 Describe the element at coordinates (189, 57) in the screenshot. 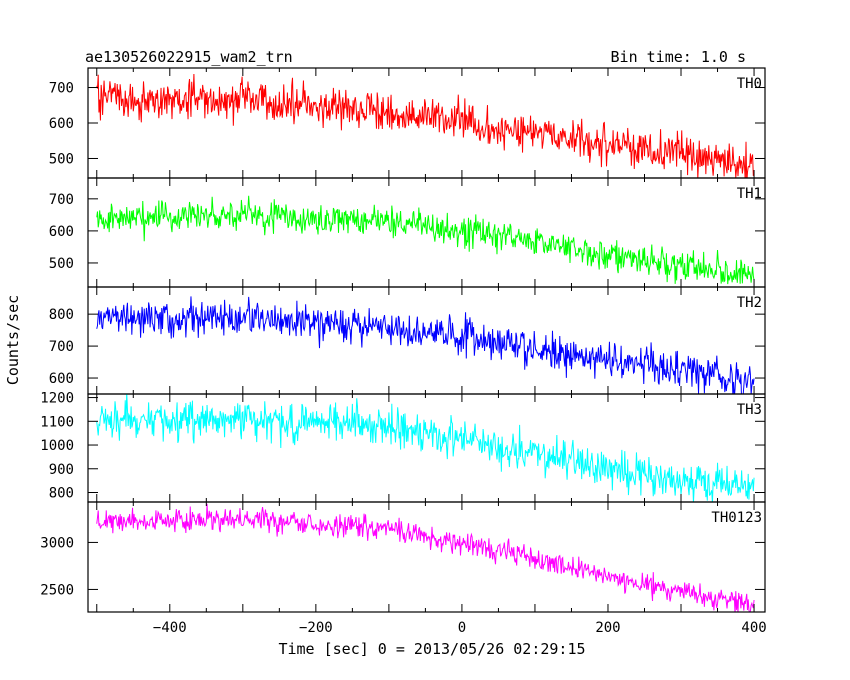

I see `chart-title: ae130526022915_wam2_trn` at that location.